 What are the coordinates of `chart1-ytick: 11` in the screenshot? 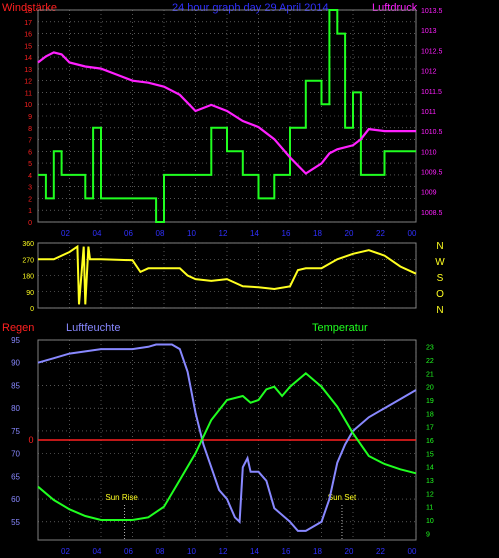 It's located at (28, 93).